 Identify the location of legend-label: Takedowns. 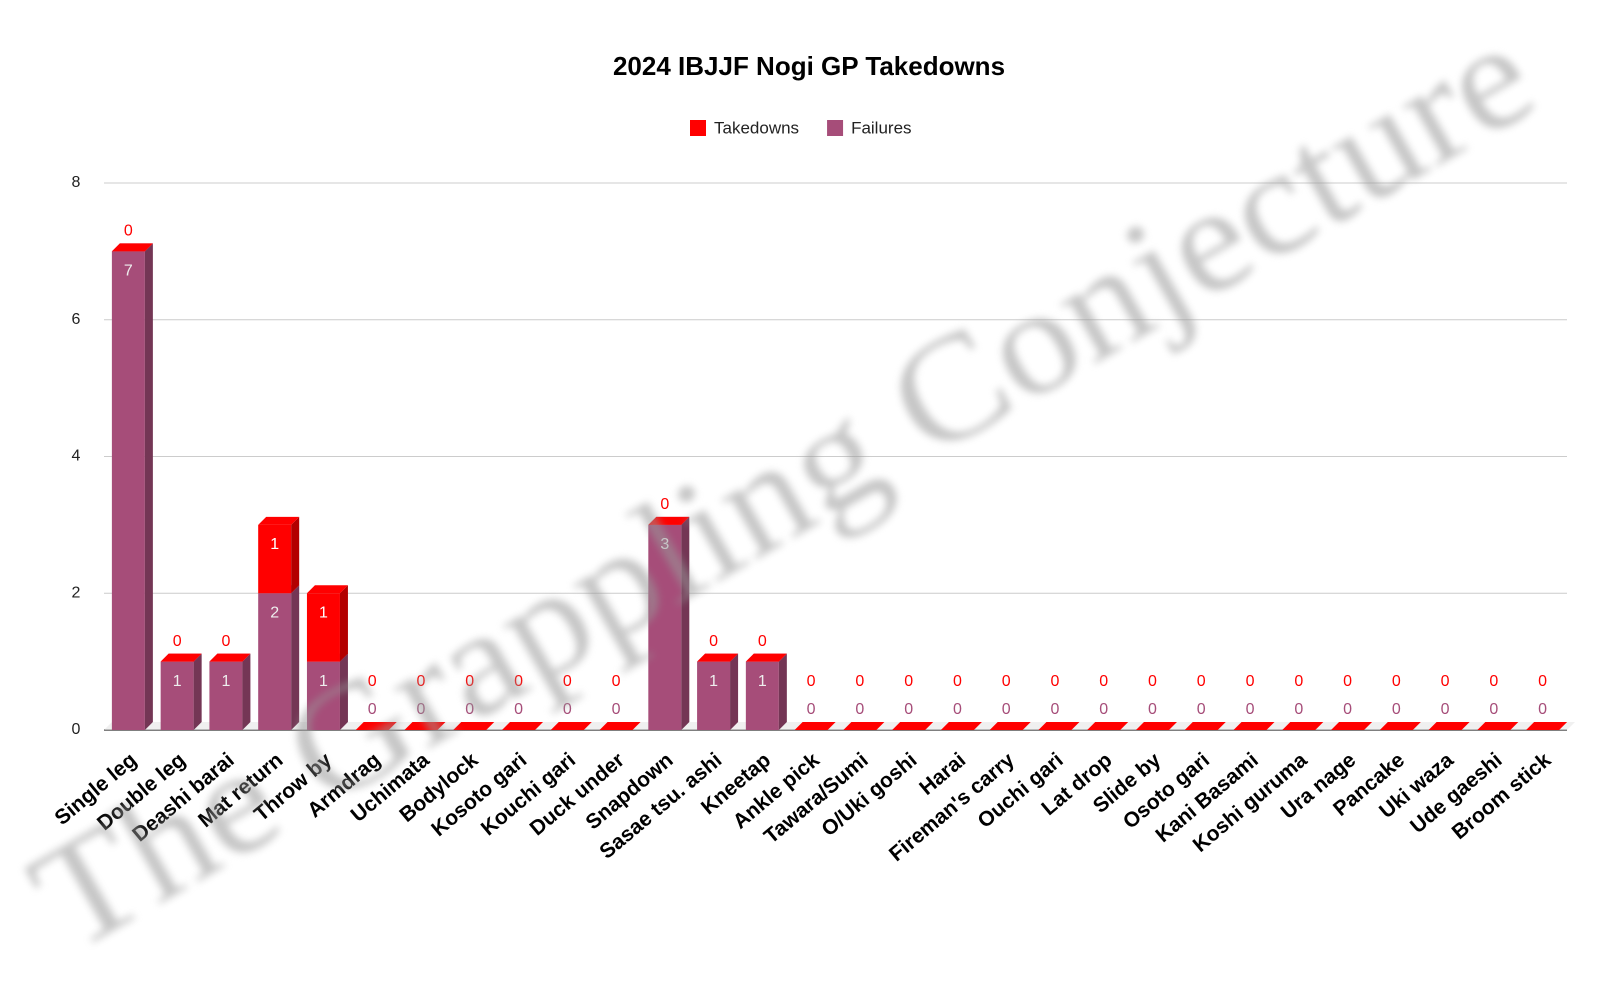
(756, 127).